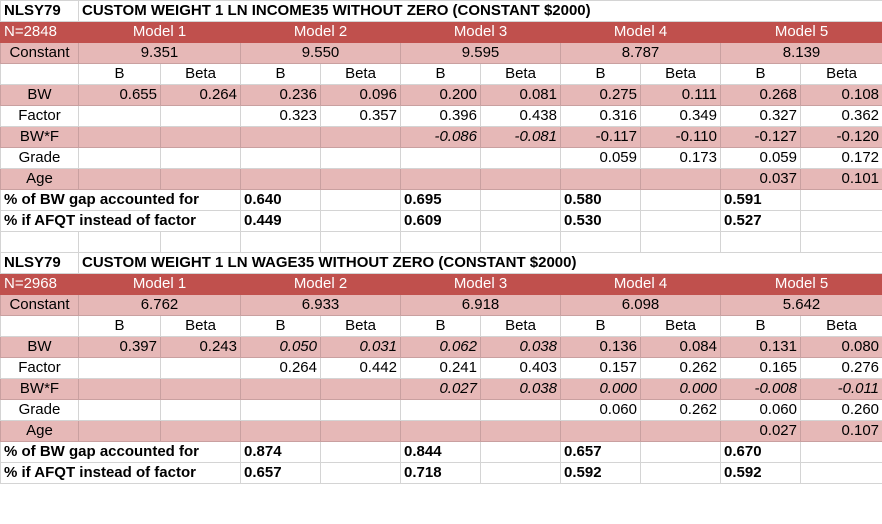 The width and height of the screenshot is (882, 524). Describe the element at coordinates (280, 347) in the screenshot. I see `coefficient-cell: 0.050` at that location.